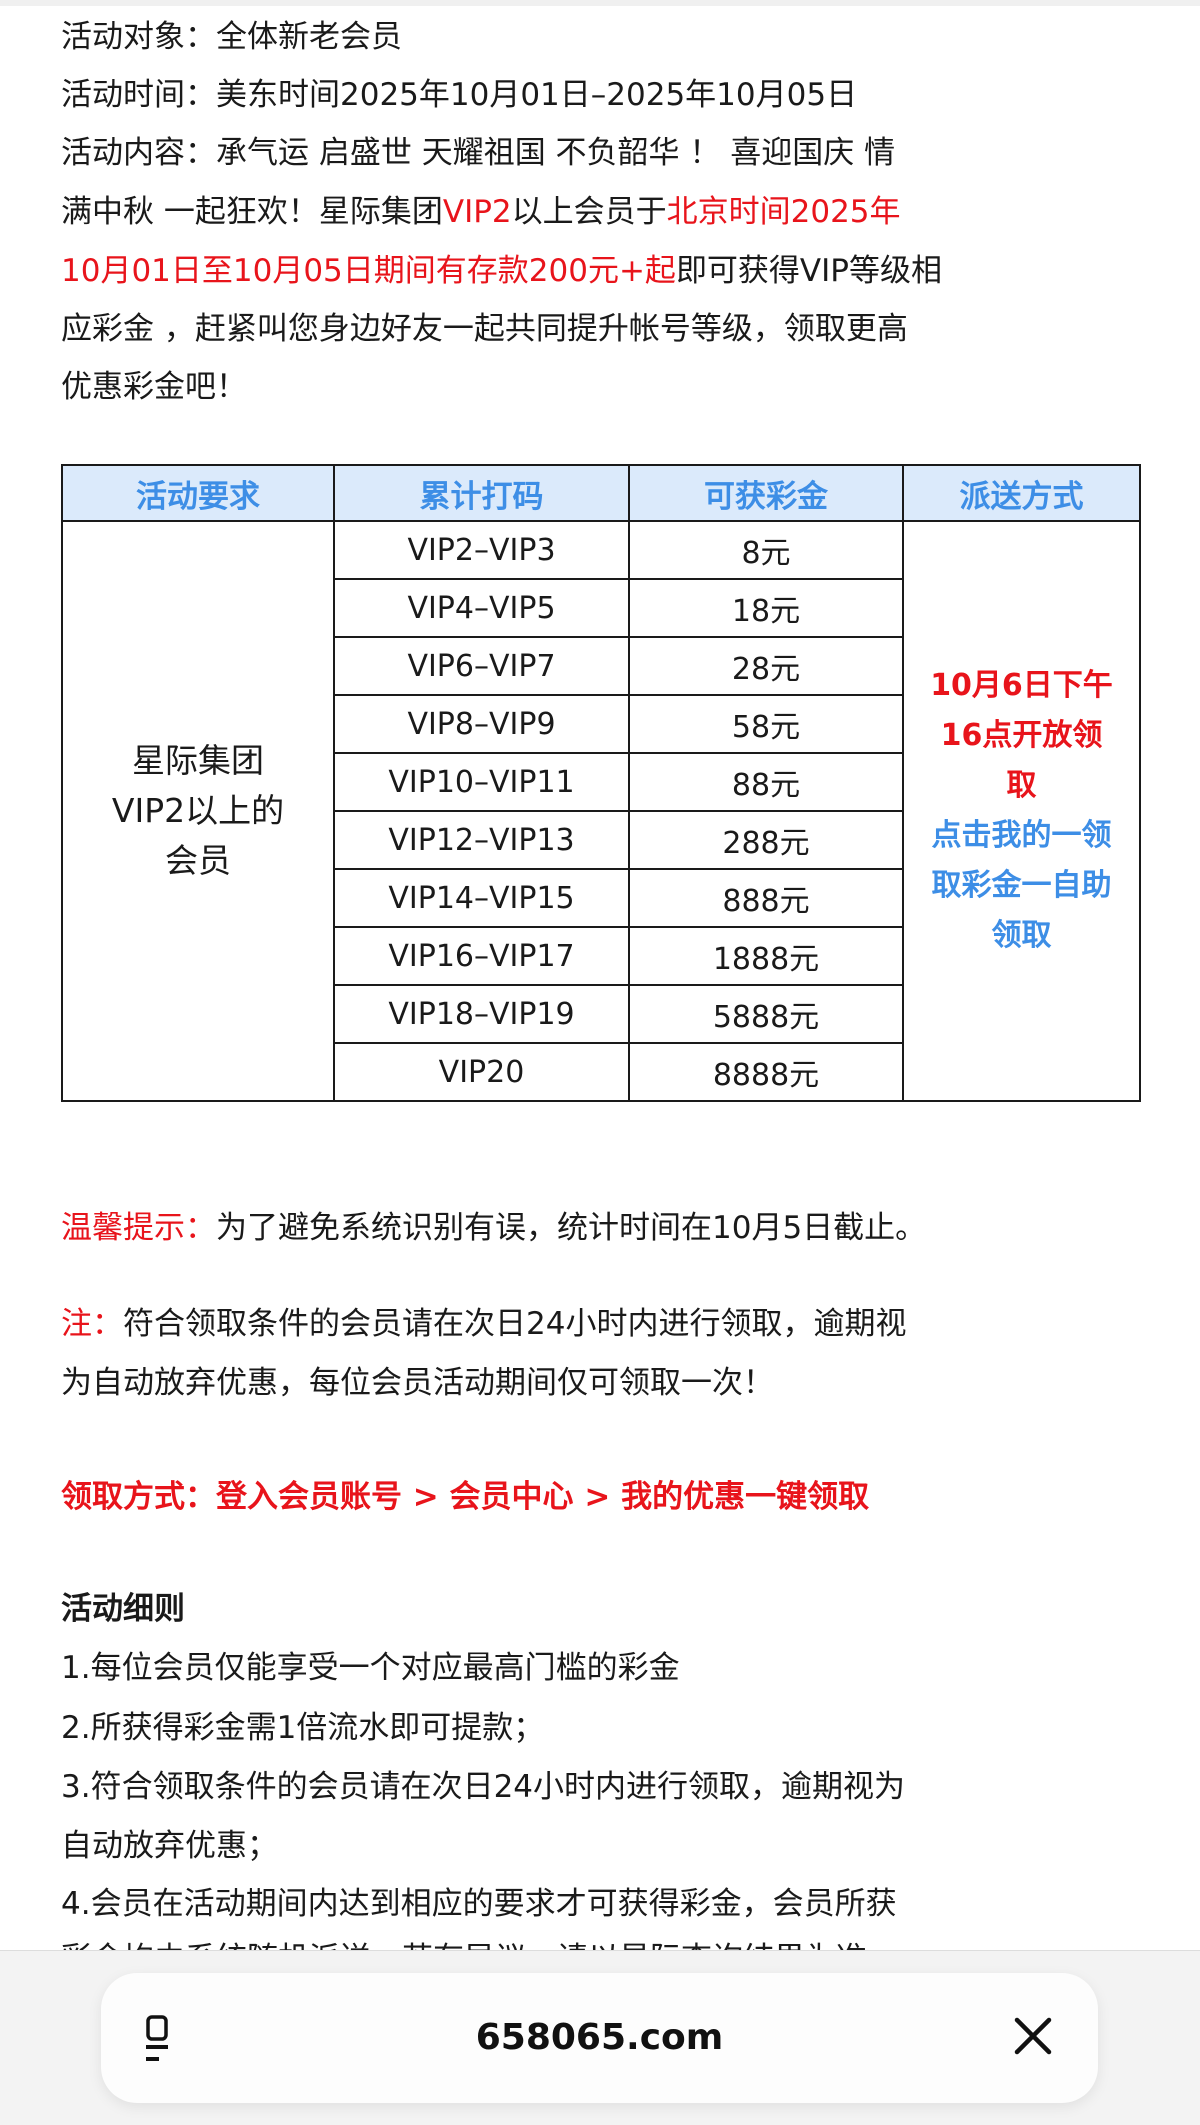 The image size is (1200, 2125). I want to click on table-row: VIP10–VIP11 88元, so click(601, 782).